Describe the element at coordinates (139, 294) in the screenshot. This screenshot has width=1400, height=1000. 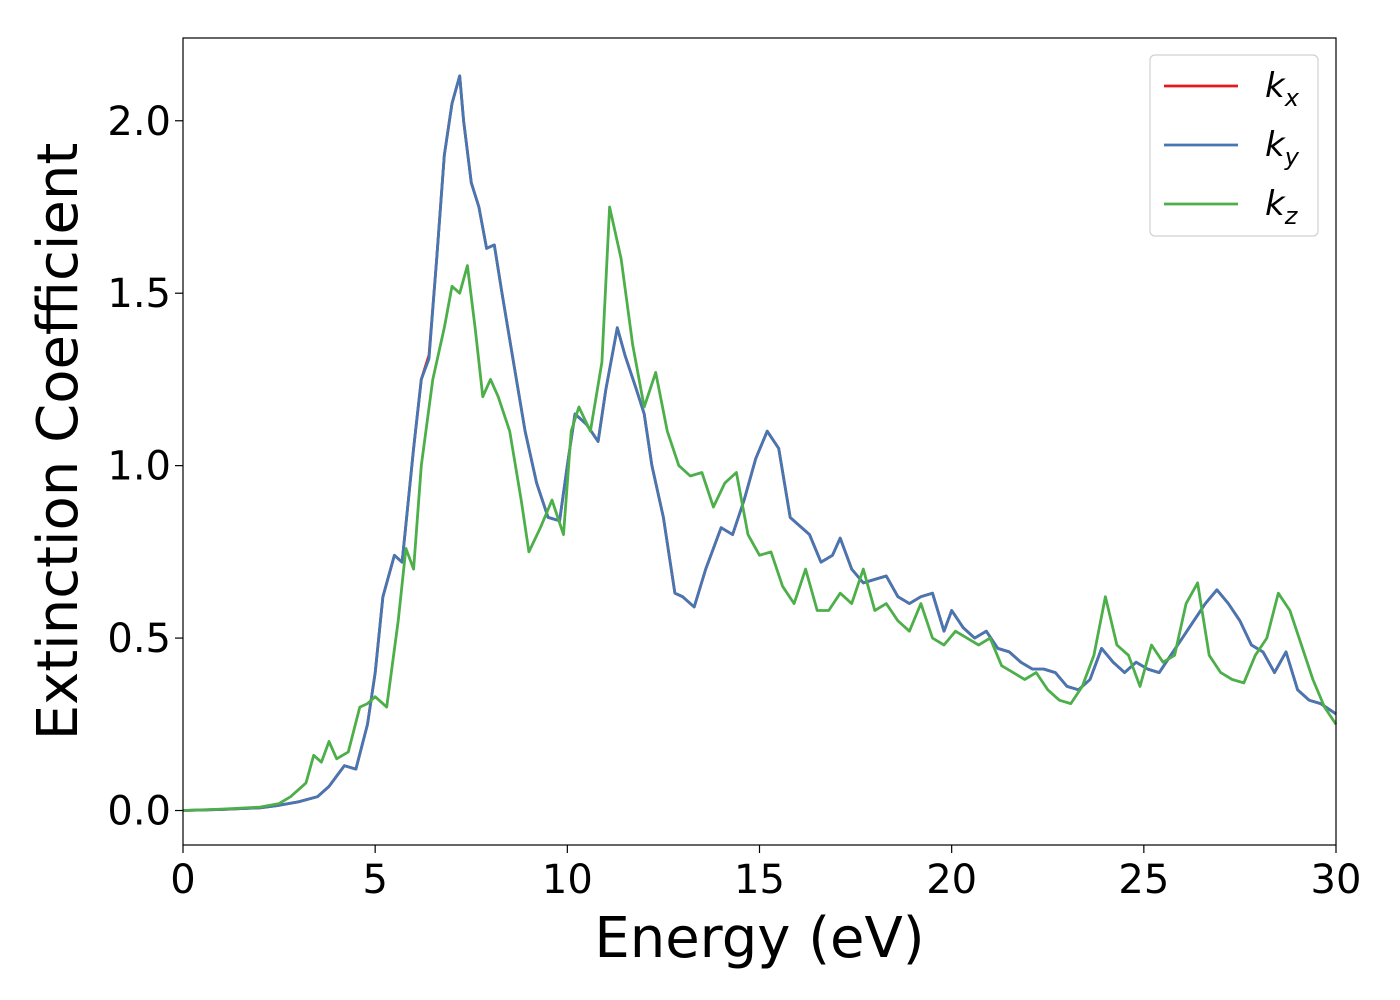
I see `y-tick-label: 1.5` at that location.